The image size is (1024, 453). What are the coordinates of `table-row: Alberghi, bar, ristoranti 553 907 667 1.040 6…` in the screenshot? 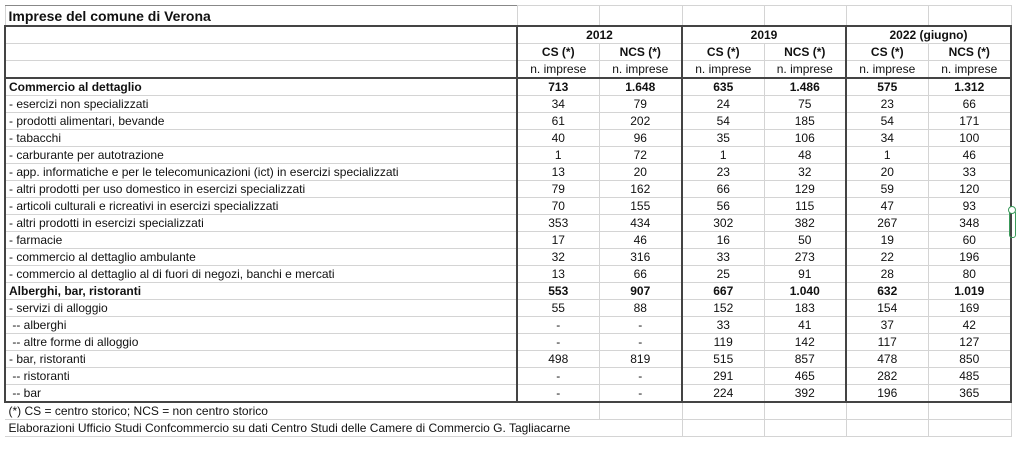 It's located at (508, 291).